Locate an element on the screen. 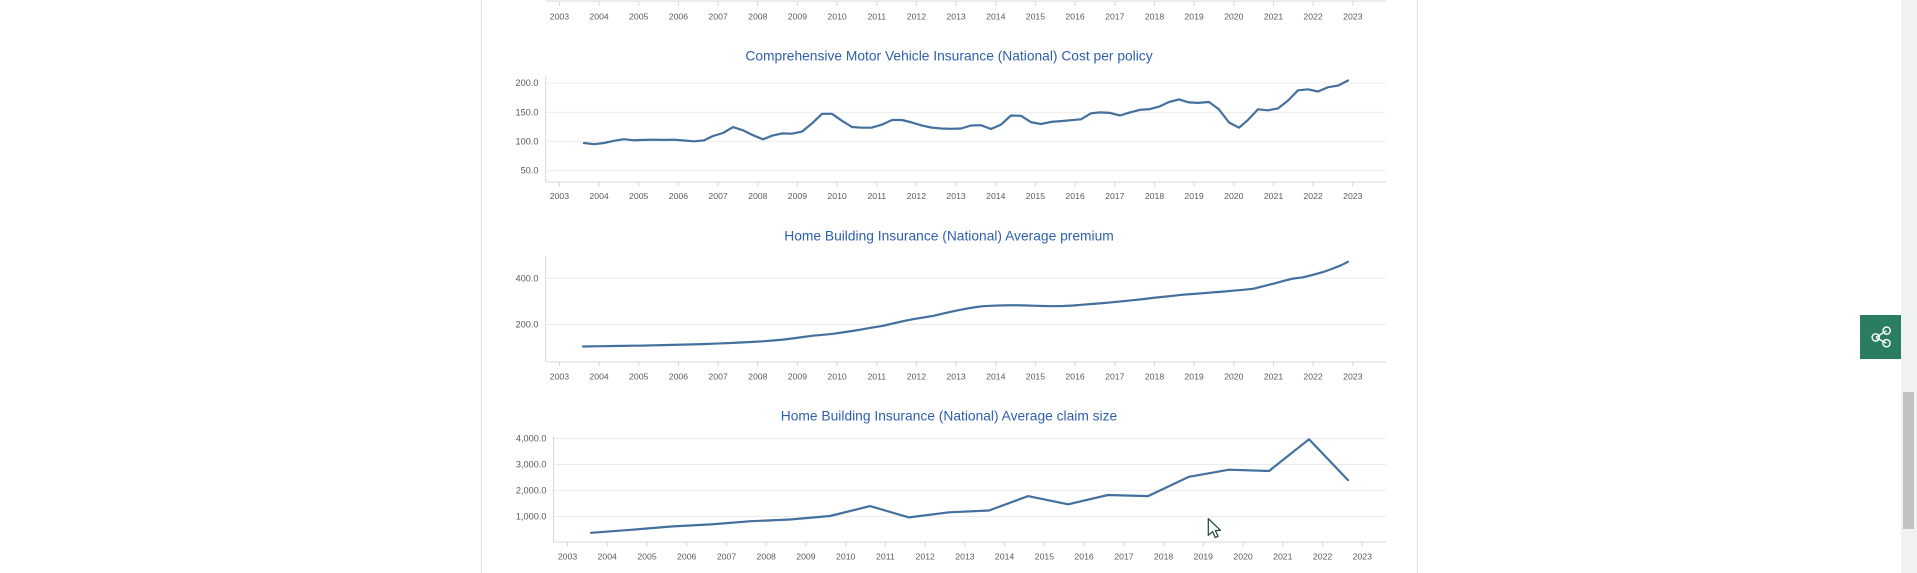  svg-text: 4,000.0 is located at coordinates (531, 439).